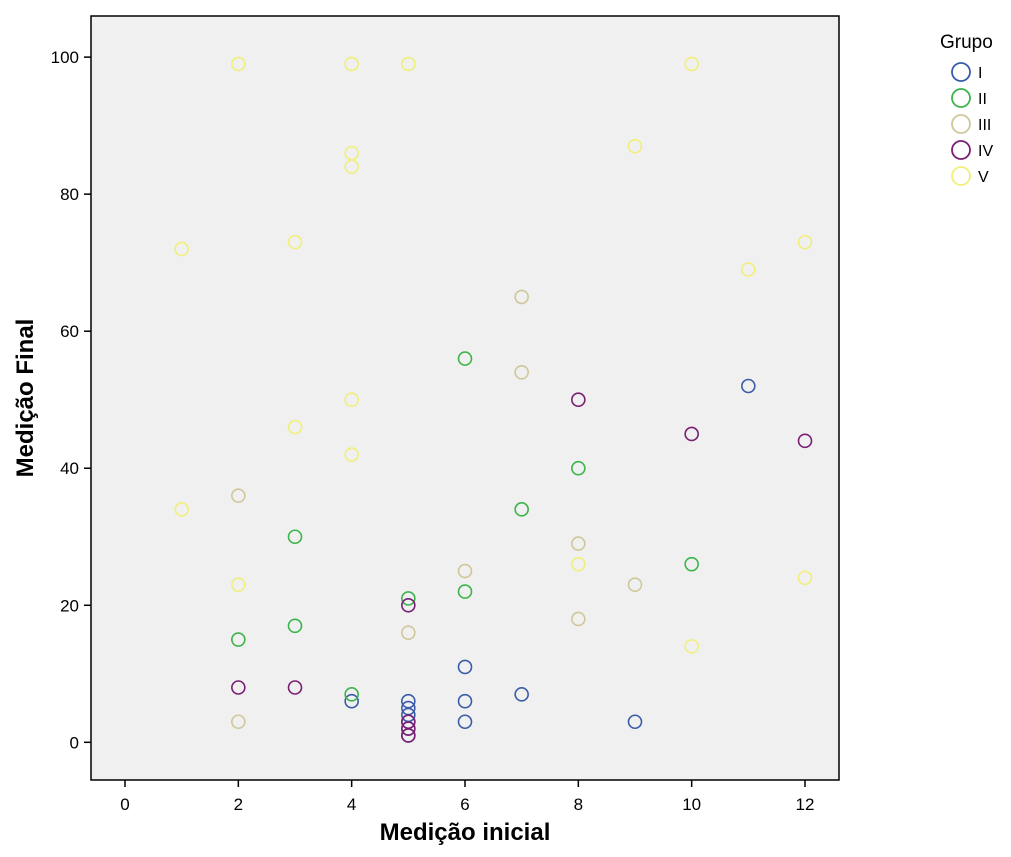 Image resolution: width=1011 pixels, height=857 pixels. I want to click on legend-label-v: V, so click(983, 177).